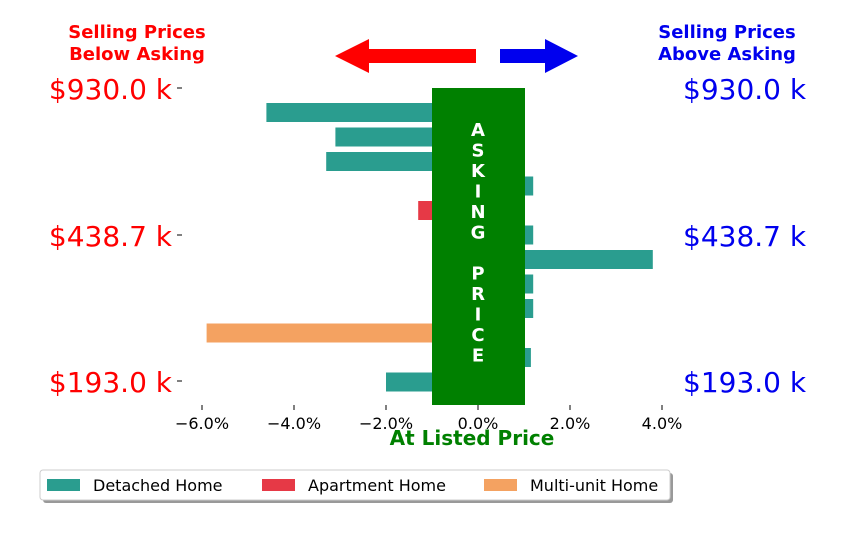 This screenshot has width=844, height=541. Describe the element at coordinates (386, 423) in the screenshot. I see `x-tick-label-3: −2.0%` at that location.